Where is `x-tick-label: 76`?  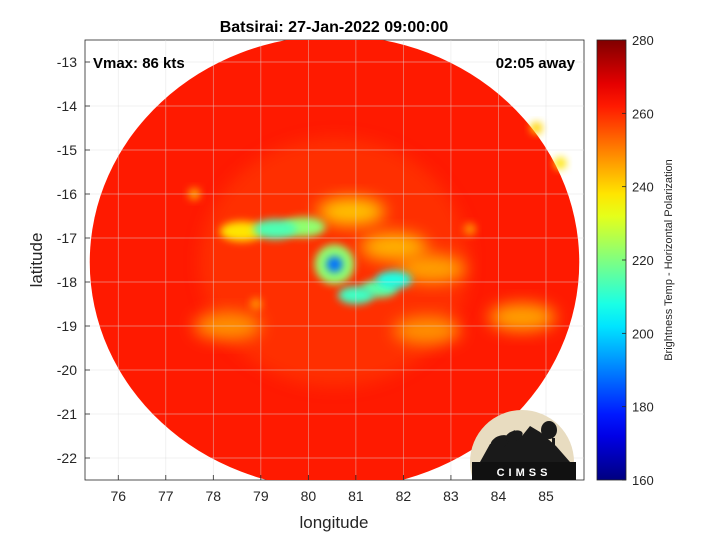 x-tick-label: 76 is located at coordinates (118, 496).